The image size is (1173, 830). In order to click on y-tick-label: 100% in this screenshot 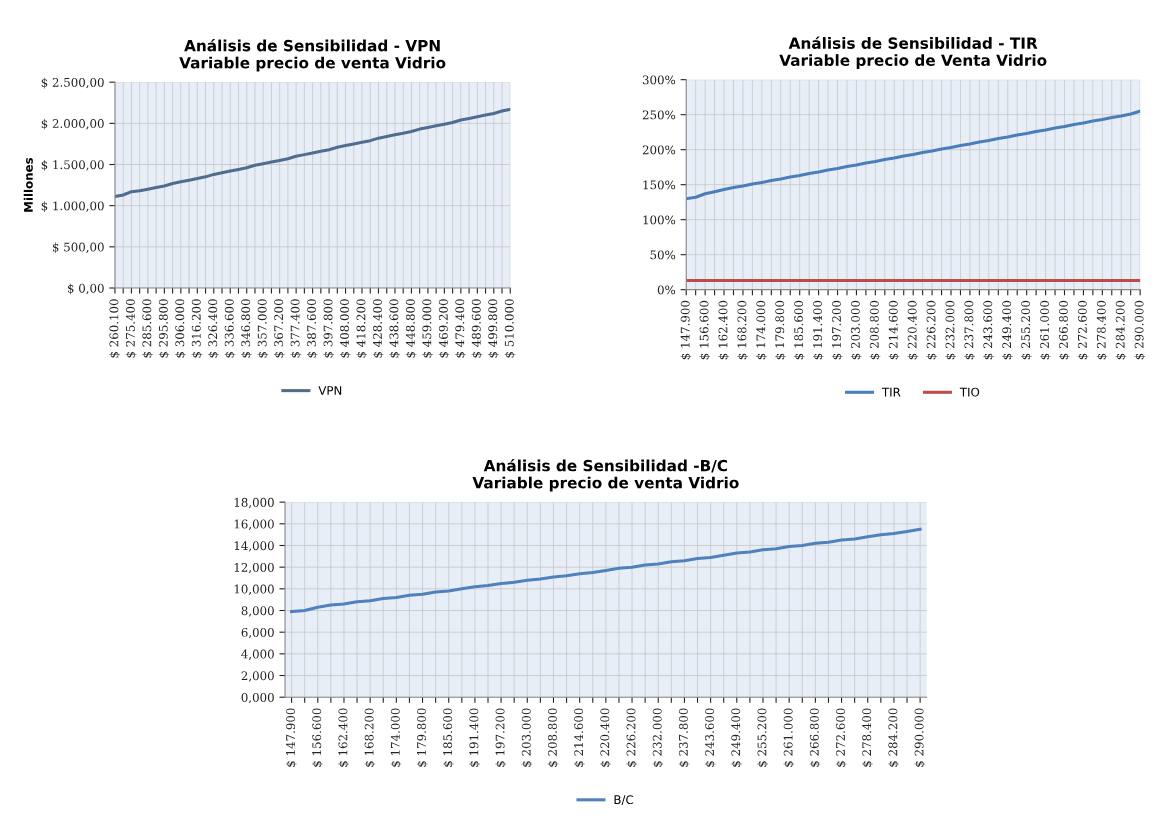, I will do `click(659, 220)`.